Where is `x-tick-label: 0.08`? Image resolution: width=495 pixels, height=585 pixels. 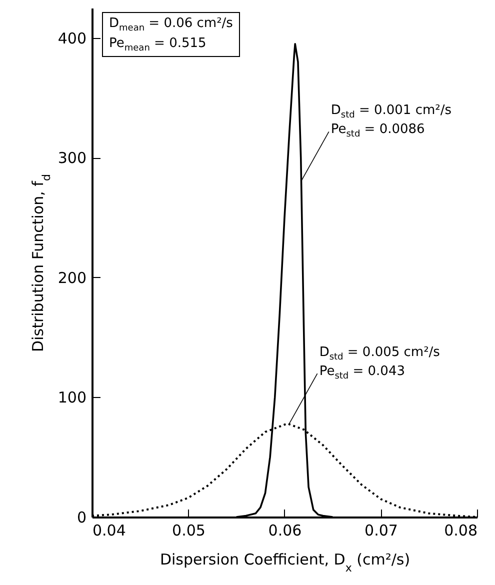 x-tick-label: 0.08 is located at coordinates (461, 531).